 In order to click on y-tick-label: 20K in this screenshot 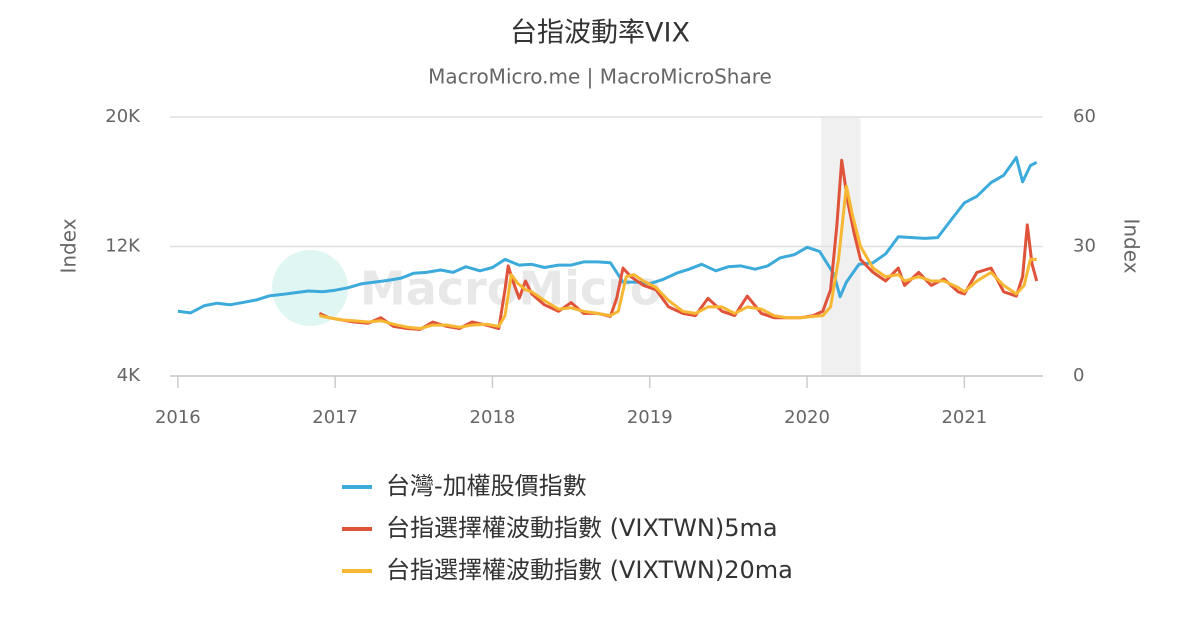, I will do `click(123, 116)`.